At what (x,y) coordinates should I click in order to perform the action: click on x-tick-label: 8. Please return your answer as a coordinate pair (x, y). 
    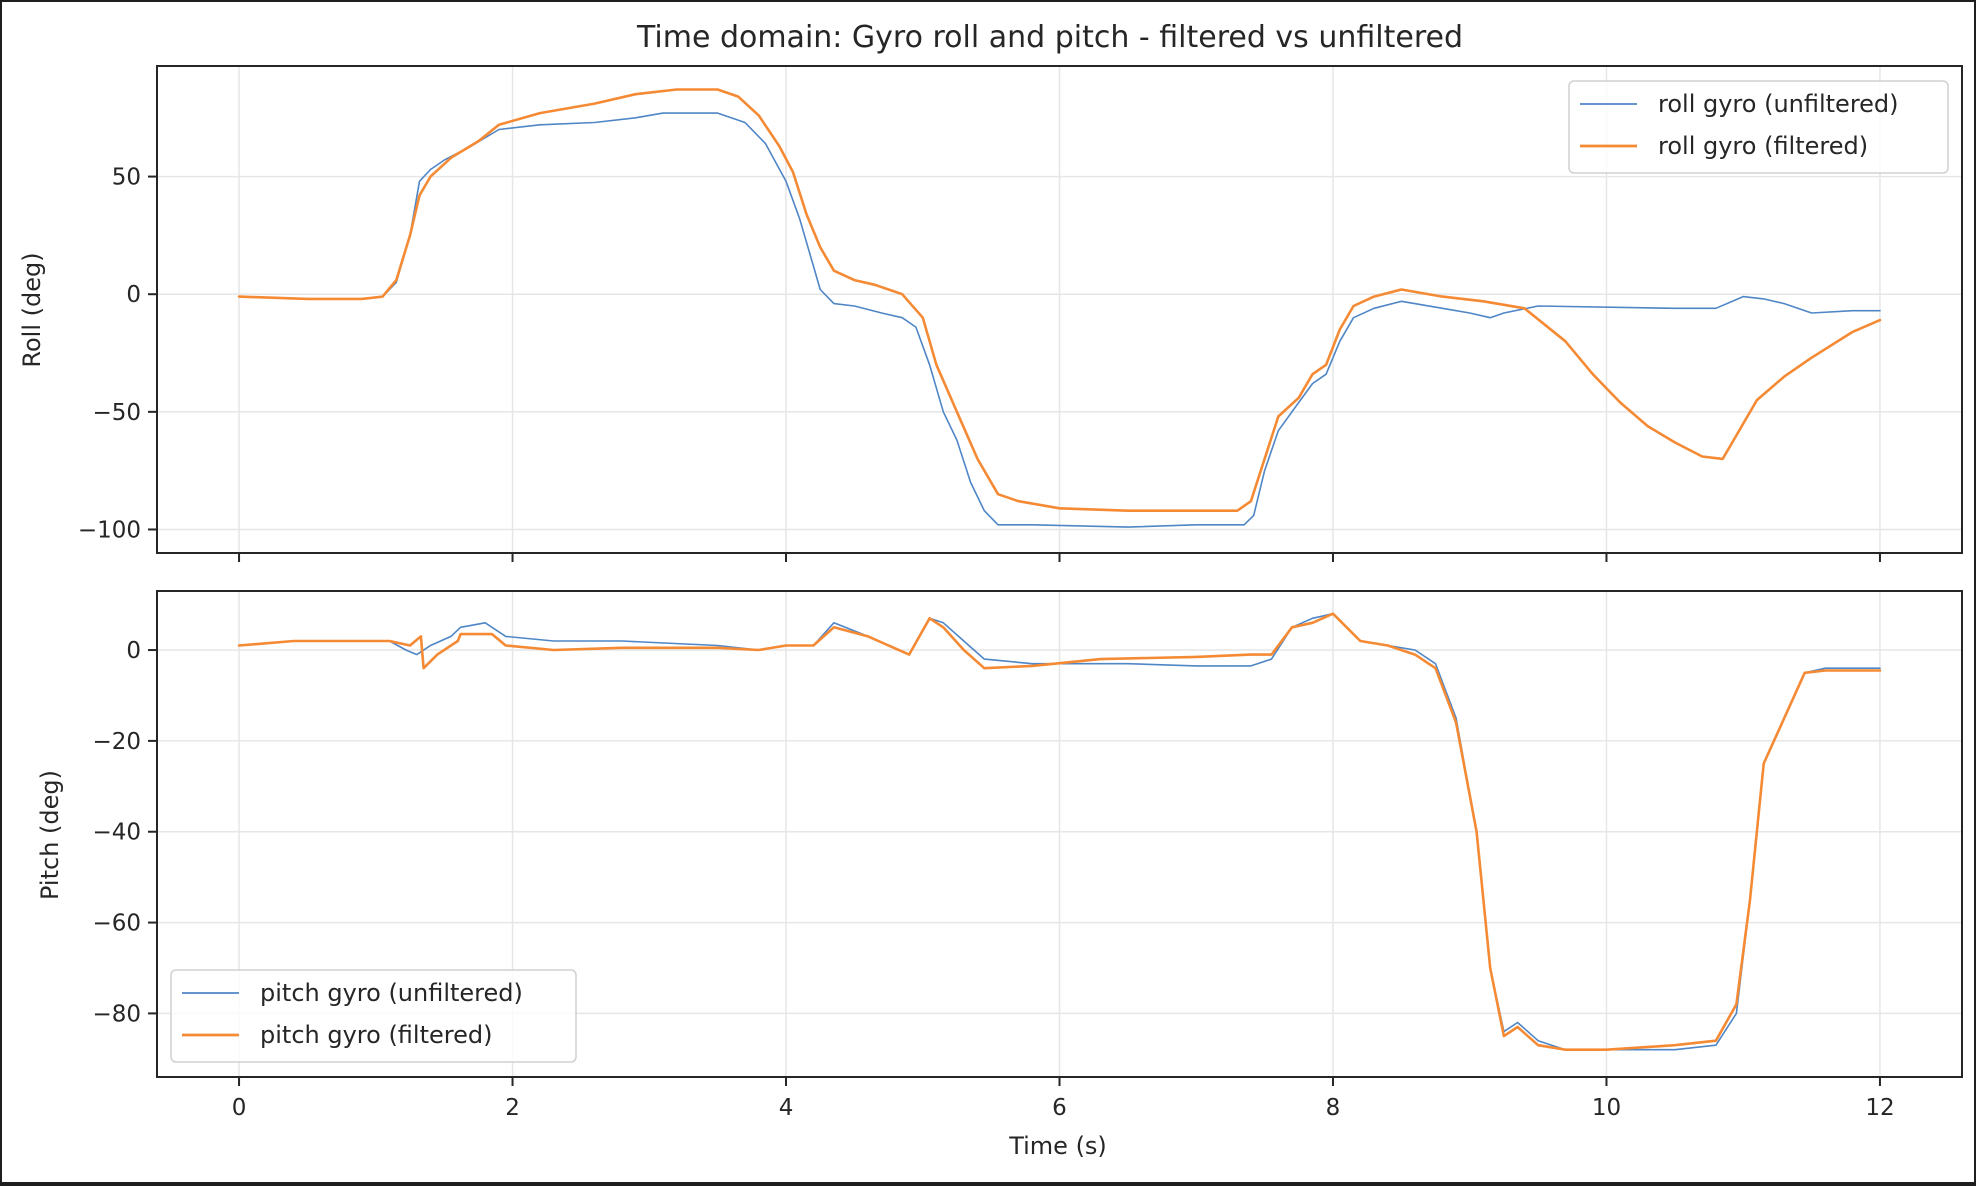
    Looking at the image, I should click on (1333, 1108).